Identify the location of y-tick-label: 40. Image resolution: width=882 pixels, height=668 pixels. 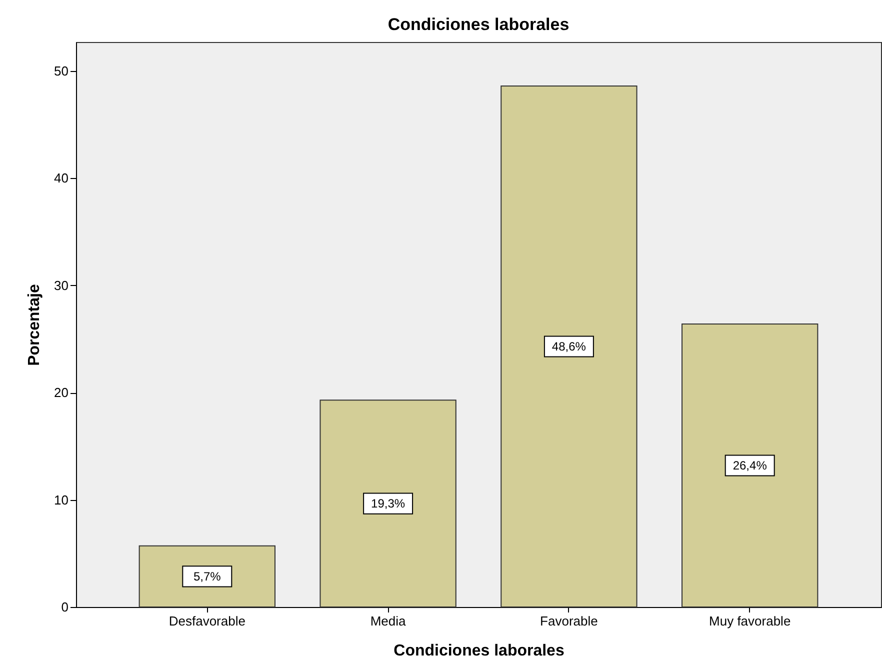
(61, 178).